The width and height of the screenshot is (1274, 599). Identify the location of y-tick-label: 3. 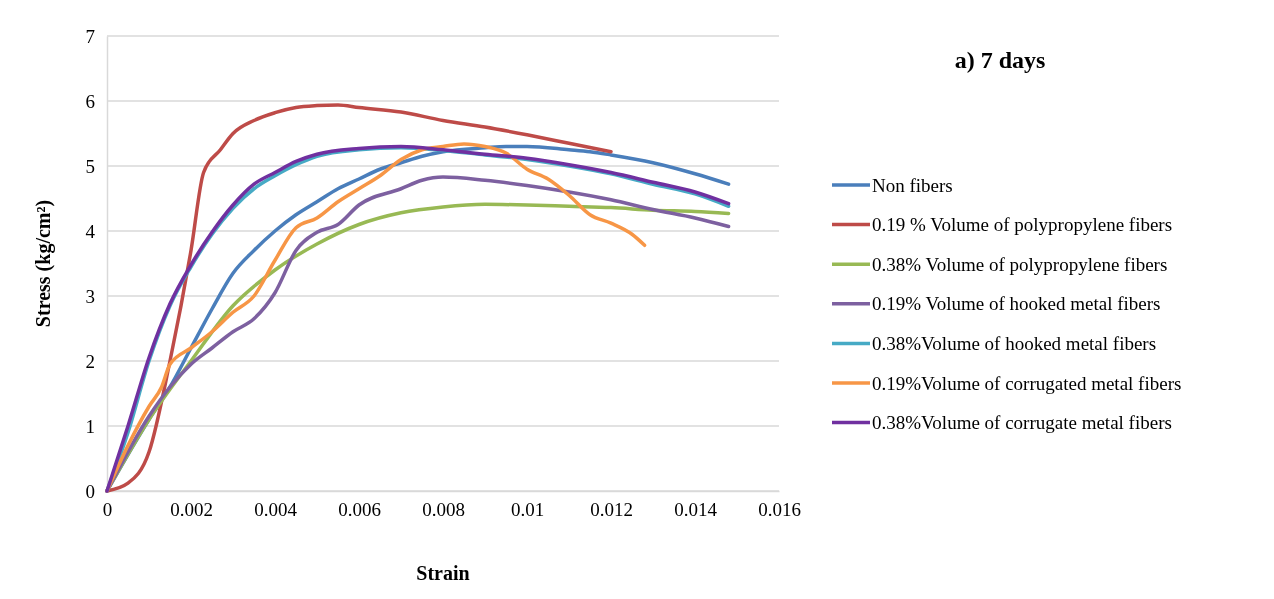
(90, 296).